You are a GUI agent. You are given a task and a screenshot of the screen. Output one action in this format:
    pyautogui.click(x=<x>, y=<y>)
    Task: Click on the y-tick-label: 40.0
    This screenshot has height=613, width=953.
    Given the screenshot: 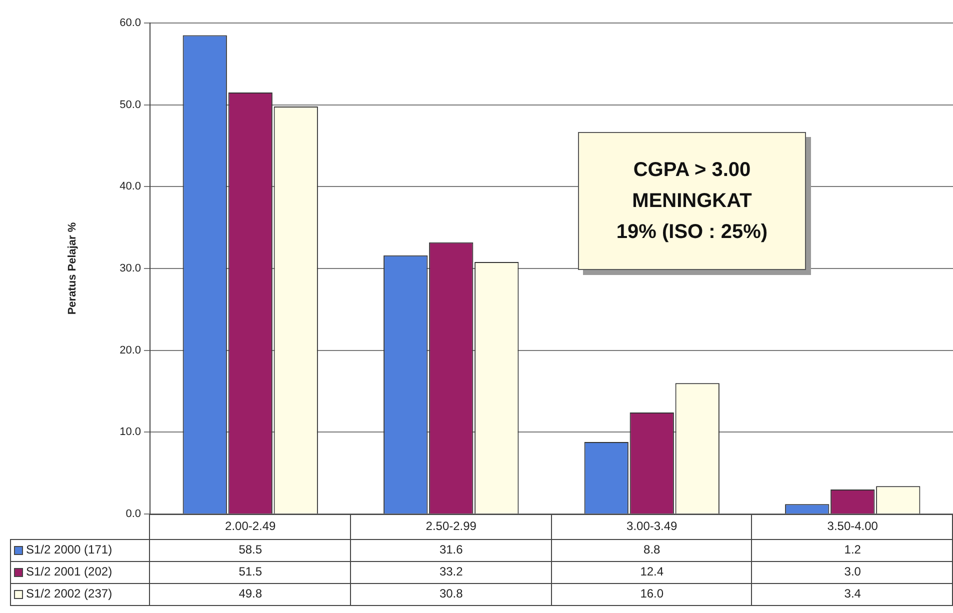 What is the action you would take?
    pyautogui.click(x=130, y=186)
    